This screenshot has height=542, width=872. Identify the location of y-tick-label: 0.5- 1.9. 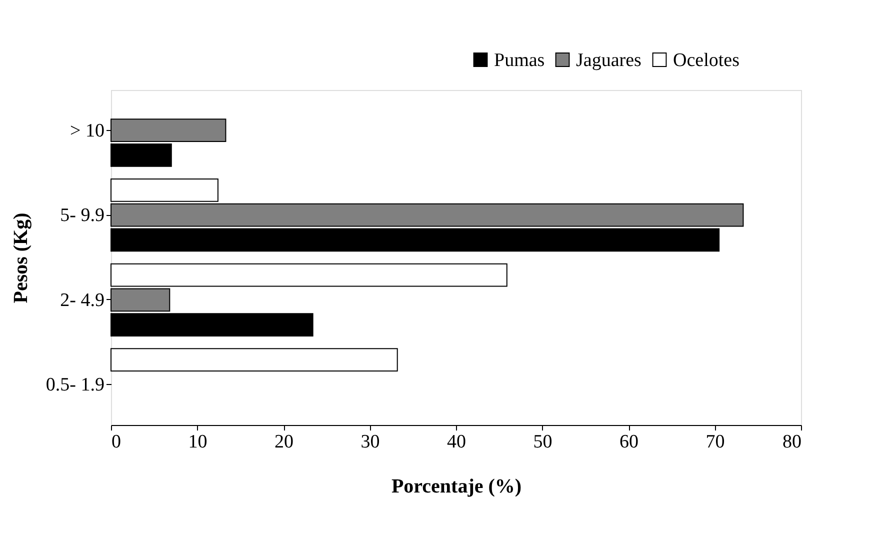
(75, 385).